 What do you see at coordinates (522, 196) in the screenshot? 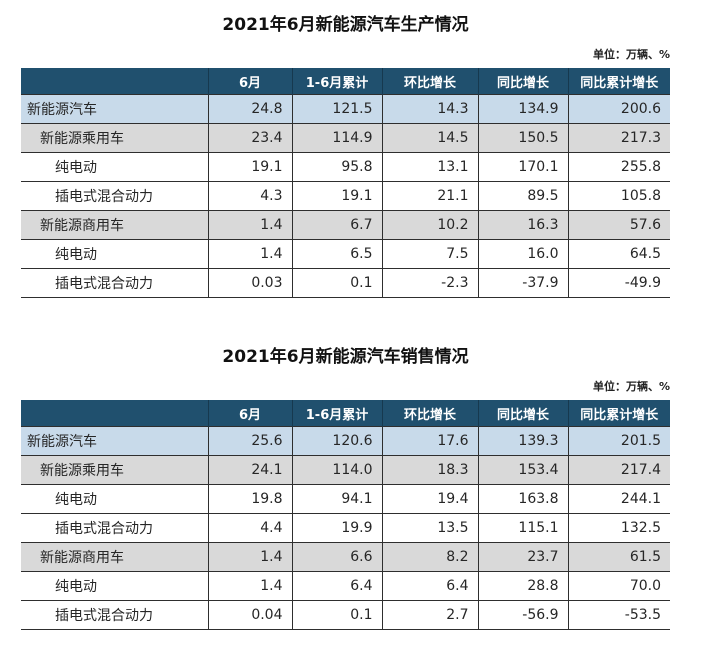
I see `cell-value: 89.5` at bounding box center [522, 196].